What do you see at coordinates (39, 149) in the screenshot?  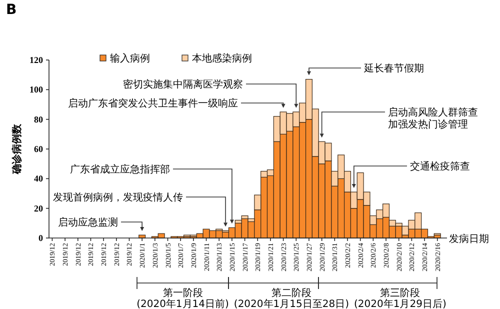 I see `y-tick-label: 60` at bounding box center [39, 149].